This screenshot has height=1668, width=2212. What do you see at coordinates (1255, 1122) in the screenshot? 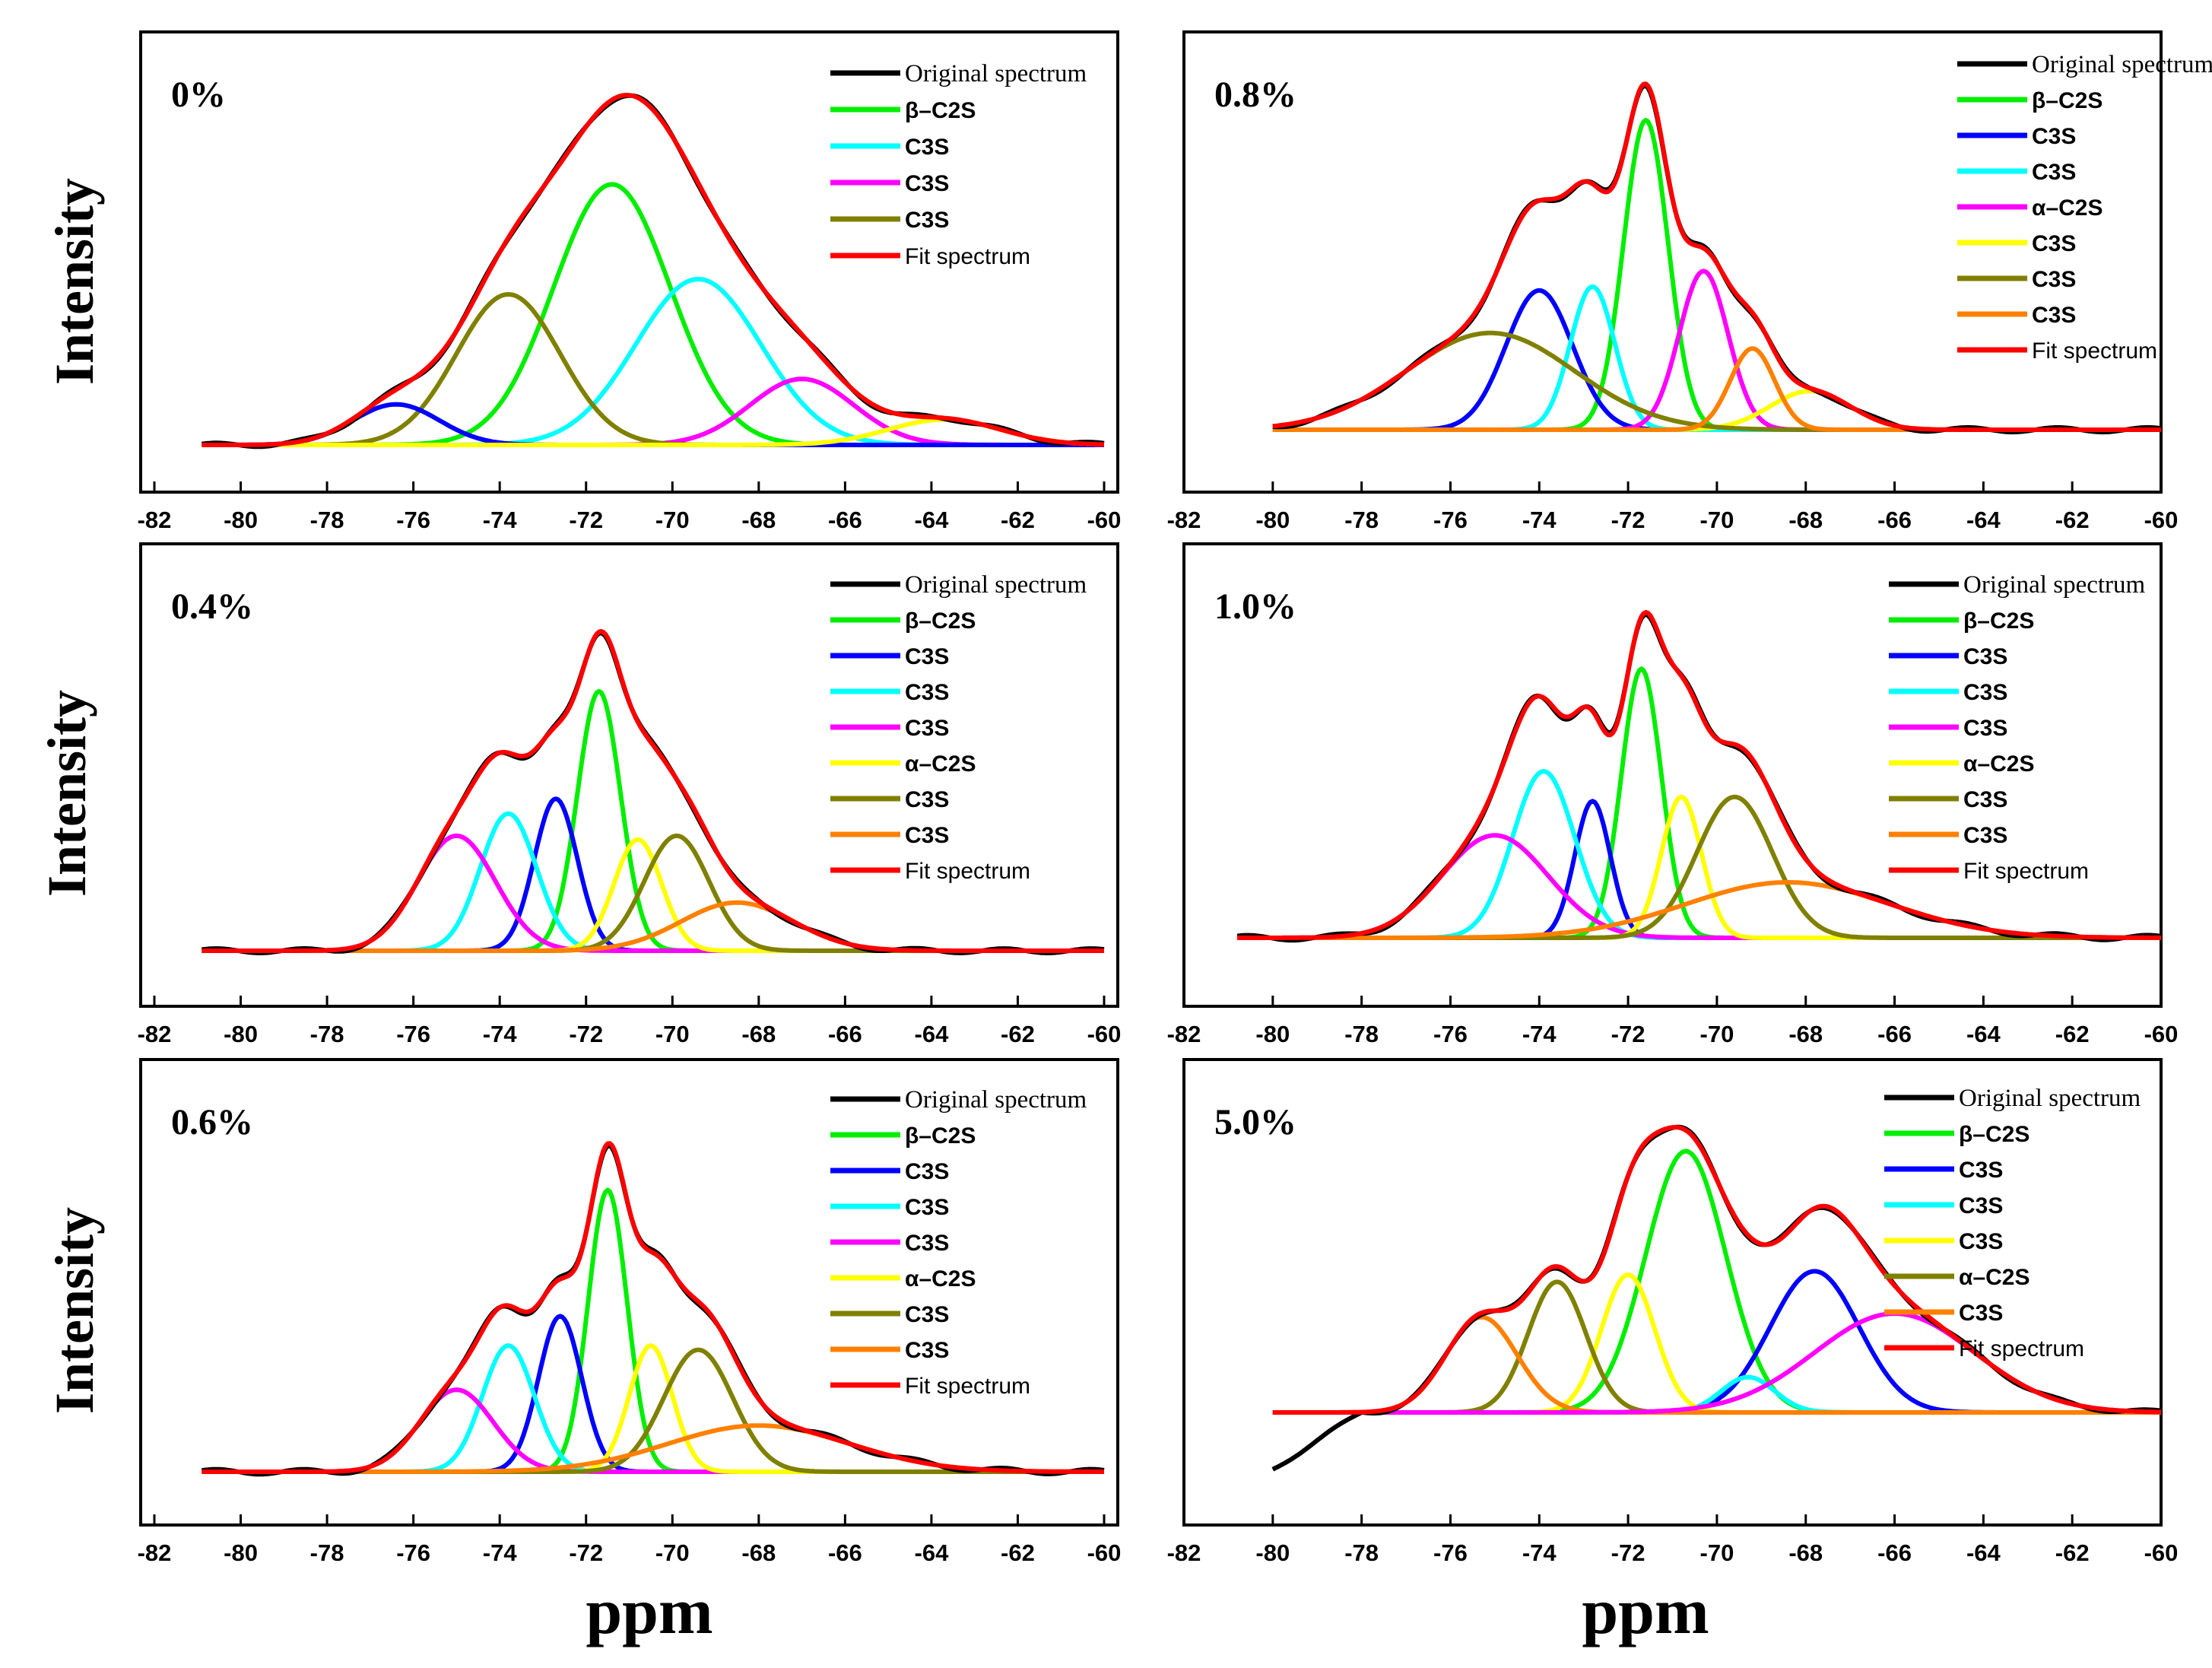
I see `panel-label: 5.0%` at bounding box center [1255, 1122].